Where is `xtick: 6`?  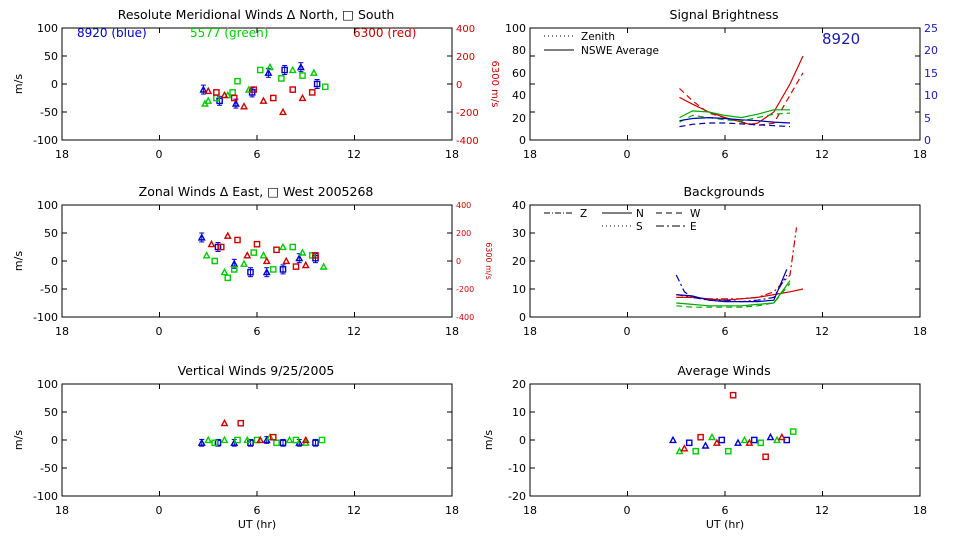
xtick: 6 is located at coordinates (725, 510).